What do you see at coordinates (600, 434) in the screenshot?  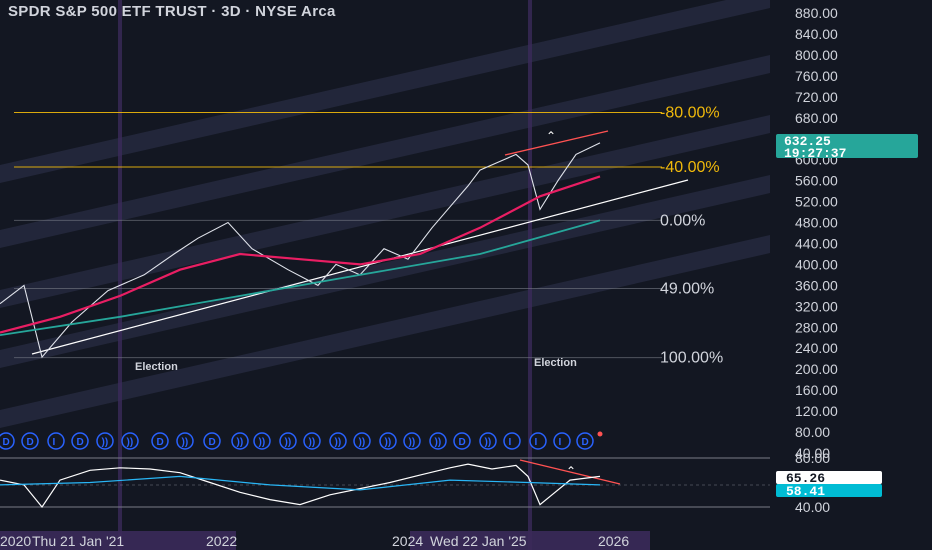 I see `event-alert-dot` at bounding box center [600, 434].